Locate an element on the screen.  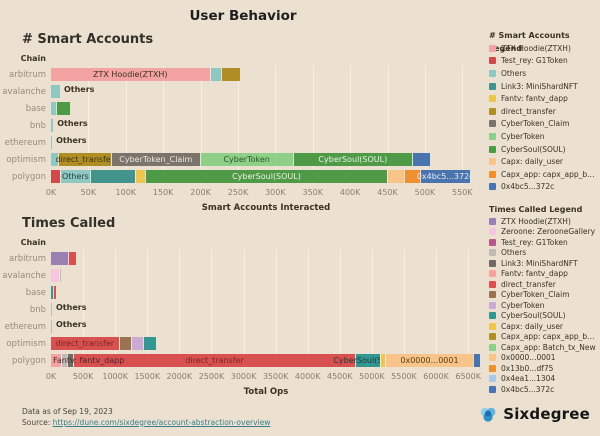
chain-label: avalanche is located at coordinates (24, 91).